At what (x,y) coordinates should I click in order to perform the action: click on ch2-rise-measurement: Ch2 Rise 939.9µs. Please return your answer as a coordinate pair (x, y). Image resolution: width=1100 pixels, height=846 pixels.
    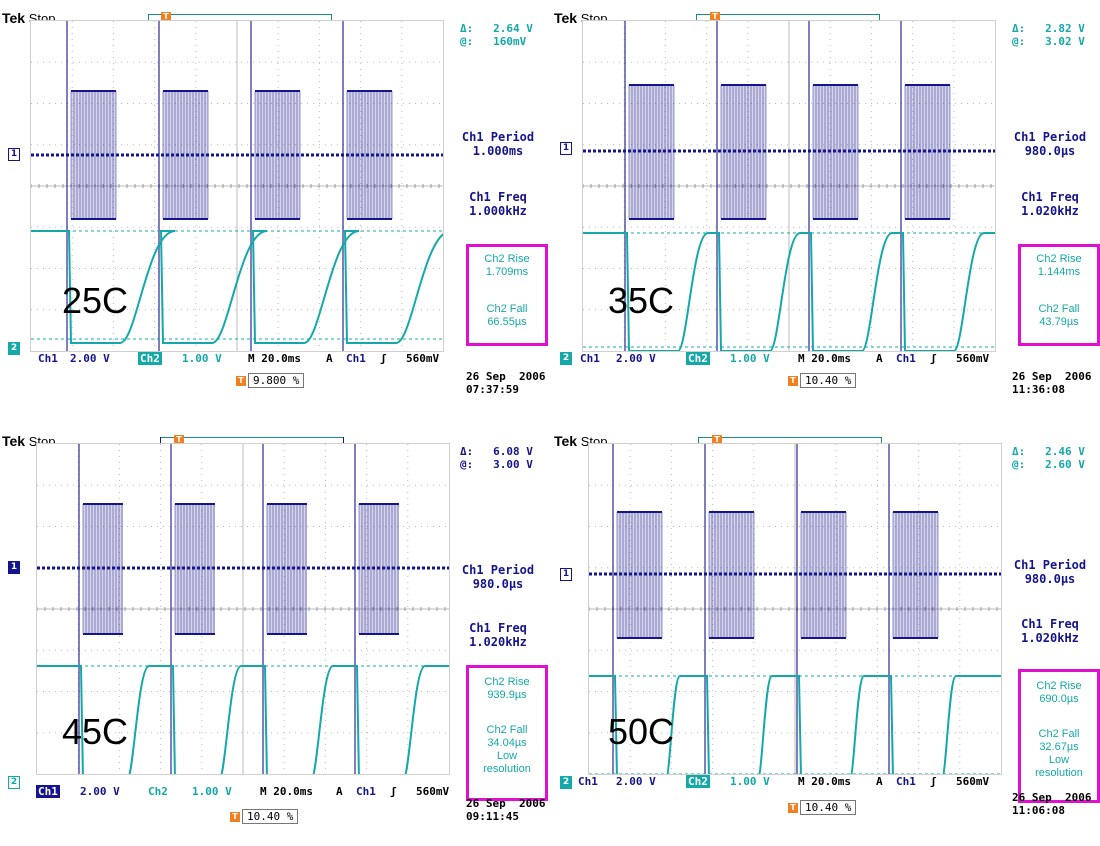
    Looking at the image, I should click on (507, 688).